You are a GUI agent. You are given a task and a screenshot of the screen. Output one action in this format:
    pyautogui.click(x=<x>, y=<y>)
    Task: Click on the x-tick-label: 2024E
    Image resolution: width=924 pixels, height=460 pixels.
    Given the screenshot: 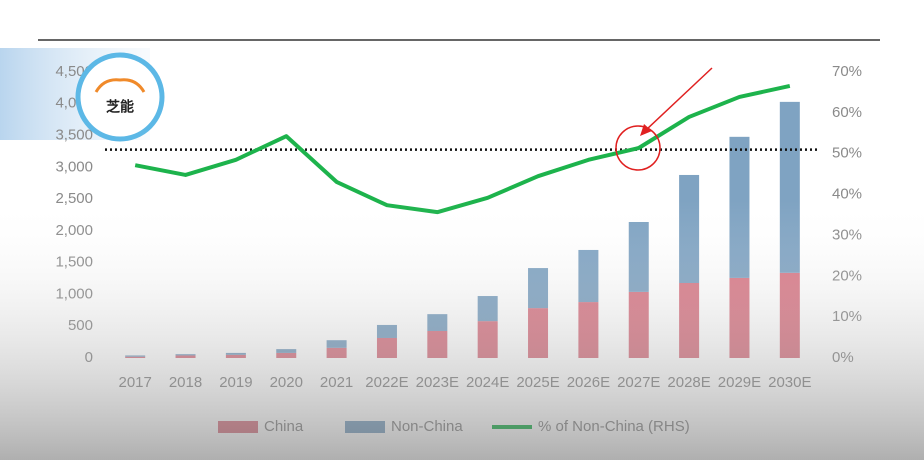 What is the action you would take?
    pyautogui.click(x=487, y=382)
    